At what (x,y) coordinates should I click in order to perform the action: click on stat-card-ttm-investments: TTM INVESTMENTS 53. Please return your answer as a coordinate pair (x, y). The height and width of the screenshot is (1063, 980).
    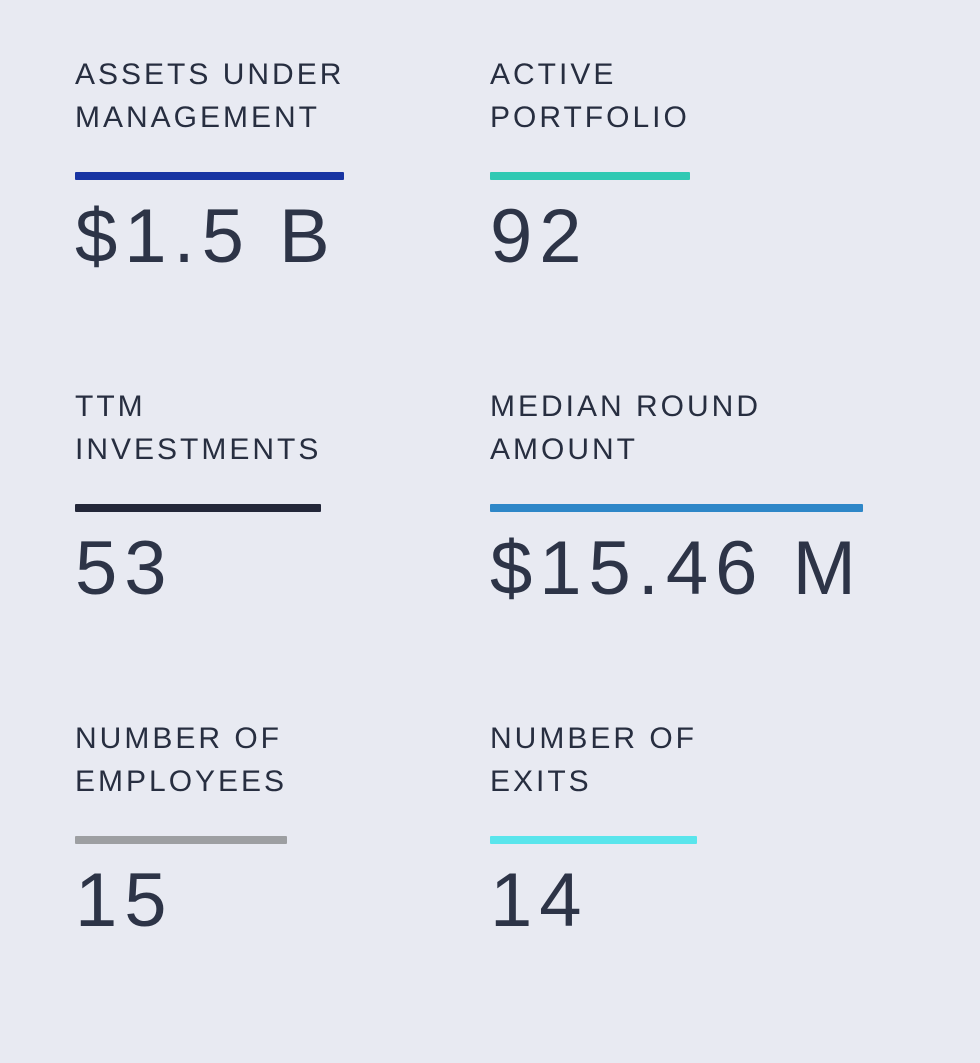
    Looking at the image, I should click on (198, 552).